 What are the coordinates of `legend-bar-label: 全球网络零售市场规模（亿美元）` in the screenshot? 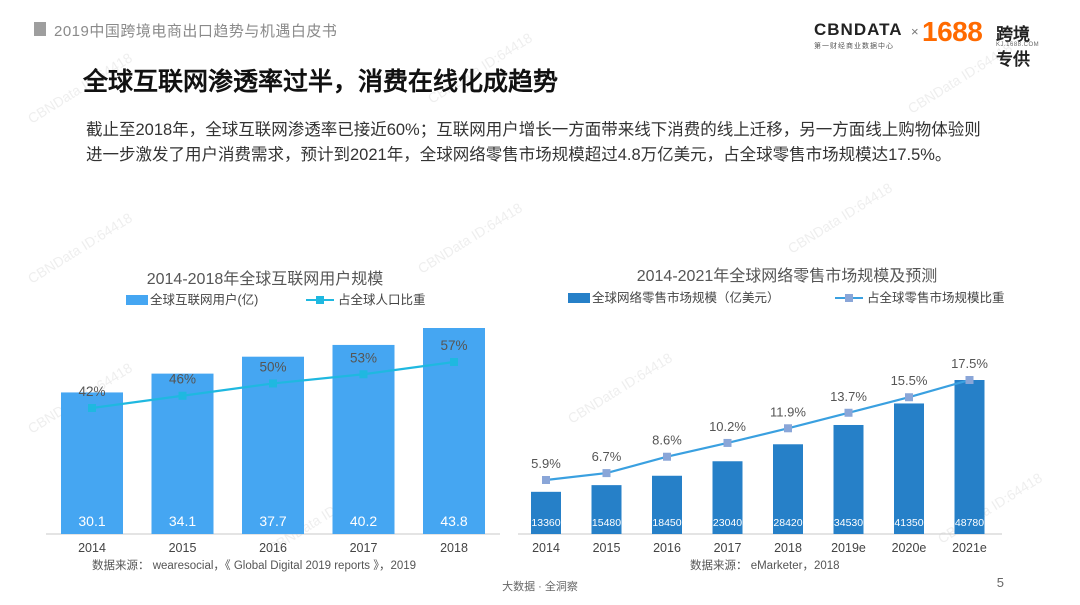 It's located at (686, 297).